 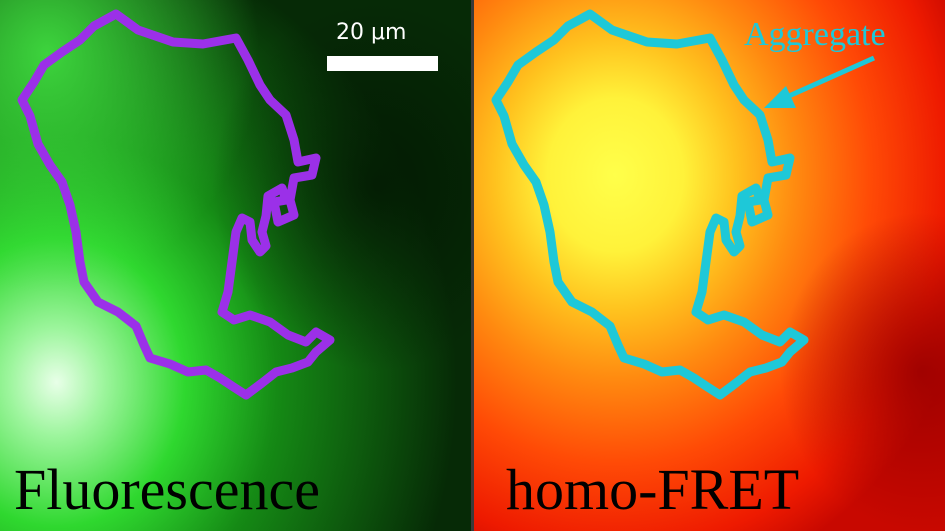 What do you see at coordinates (815, 34) in the screenshot?
I see `aggregate-annotation-label: Aggregate` at bounding box center [815, 34].